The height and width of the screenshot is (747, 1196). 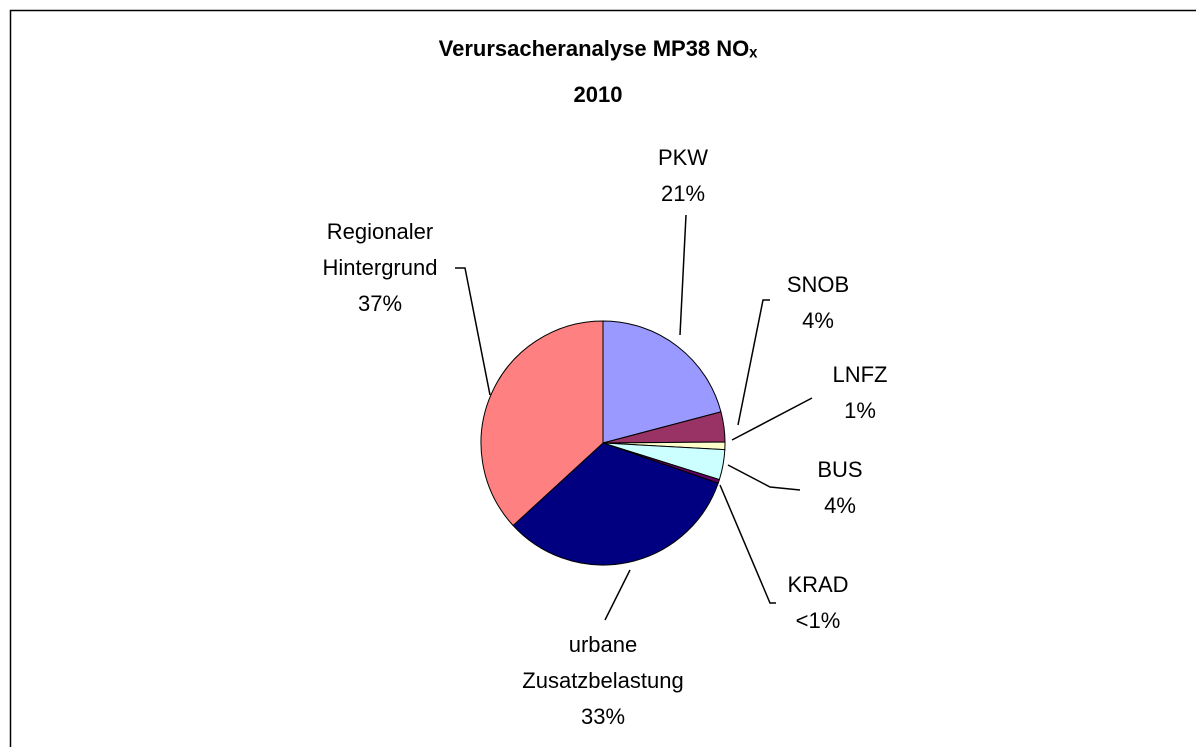 What do you see at coordinates (380, 249) in the screenshot?
I see `category-label: Regionaler Hintergrund` at bounding box center [380, 249].